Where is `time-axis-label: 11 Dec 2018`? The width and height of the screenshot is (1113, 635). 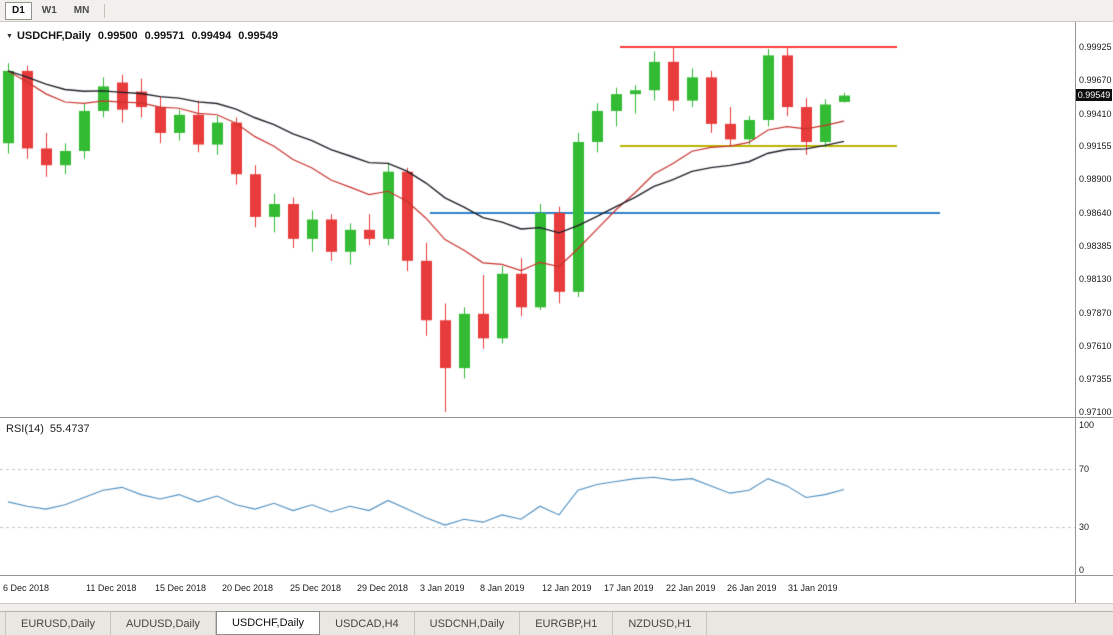 time-axis-label: 11 Dec 2018 is located at coordinates (111, 588).